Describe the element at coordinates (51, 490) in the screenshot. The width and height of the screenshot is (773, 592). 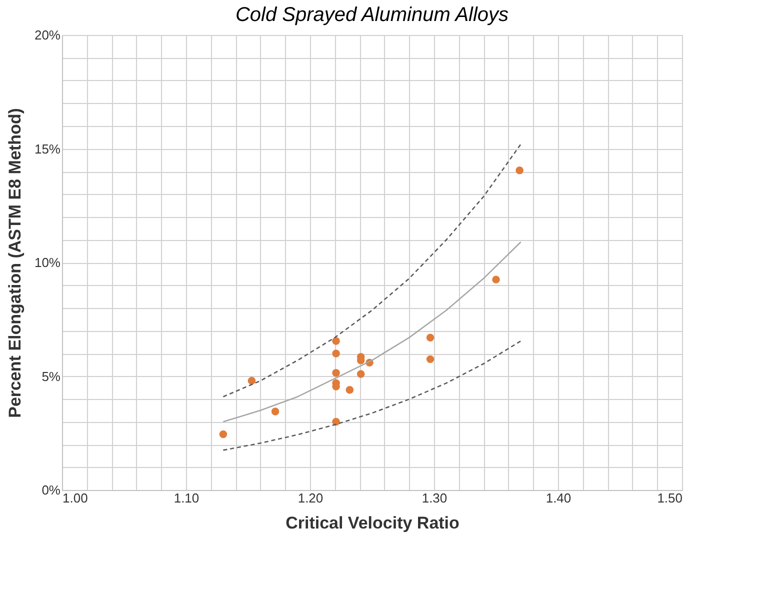
I see `y-tick-label: 0%` at that location.